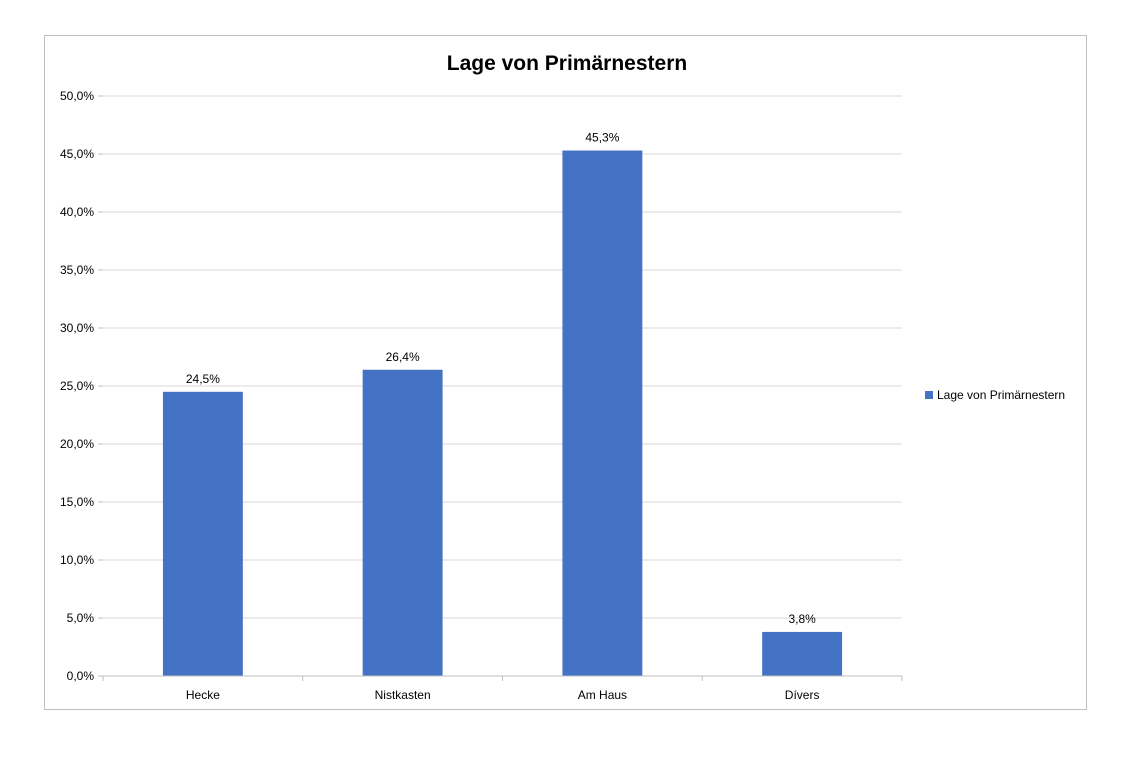 Image resolution: width=1135 pixels, height=757 pixels. Describe the element at coordinates (81, 676) in the screenshot. I see `y-axis-tick-label: 0,0%` at that location.